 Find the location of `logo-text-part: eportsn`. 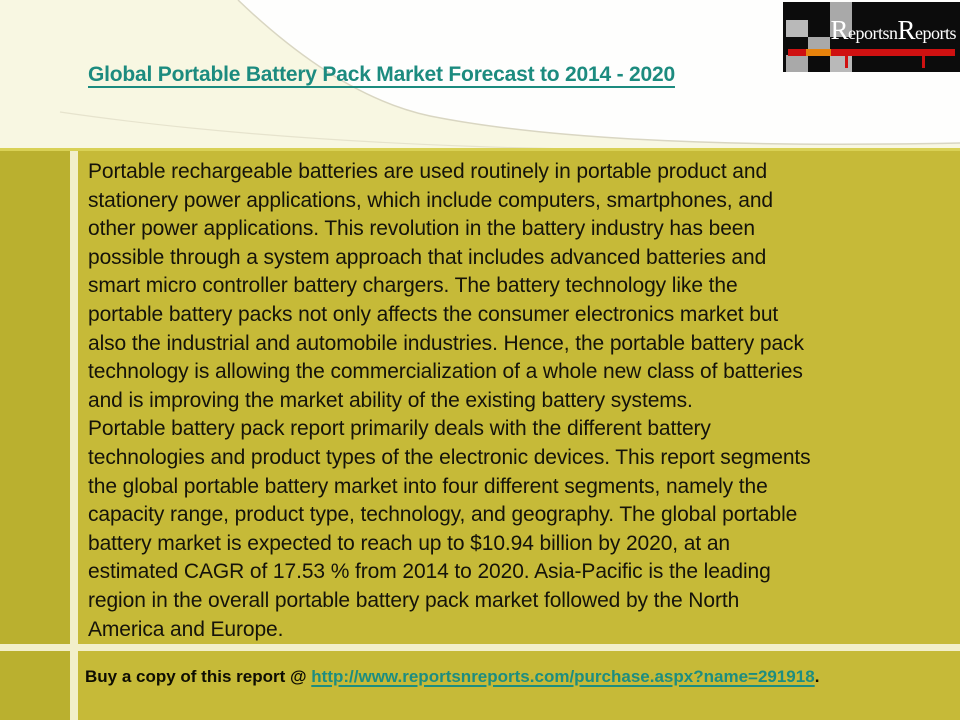

logo-text-part: eportsn is located at coordinates (872, 33).